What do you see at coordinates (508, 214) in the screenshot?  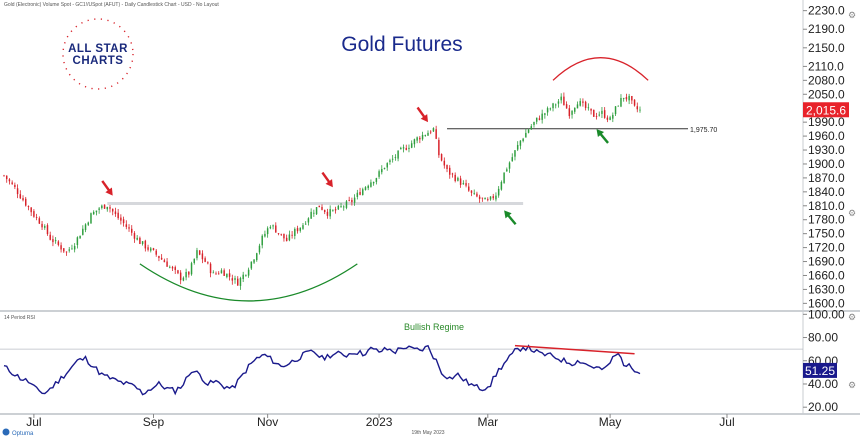 I see `green-arrow-head` at bounding box center [508, 214].